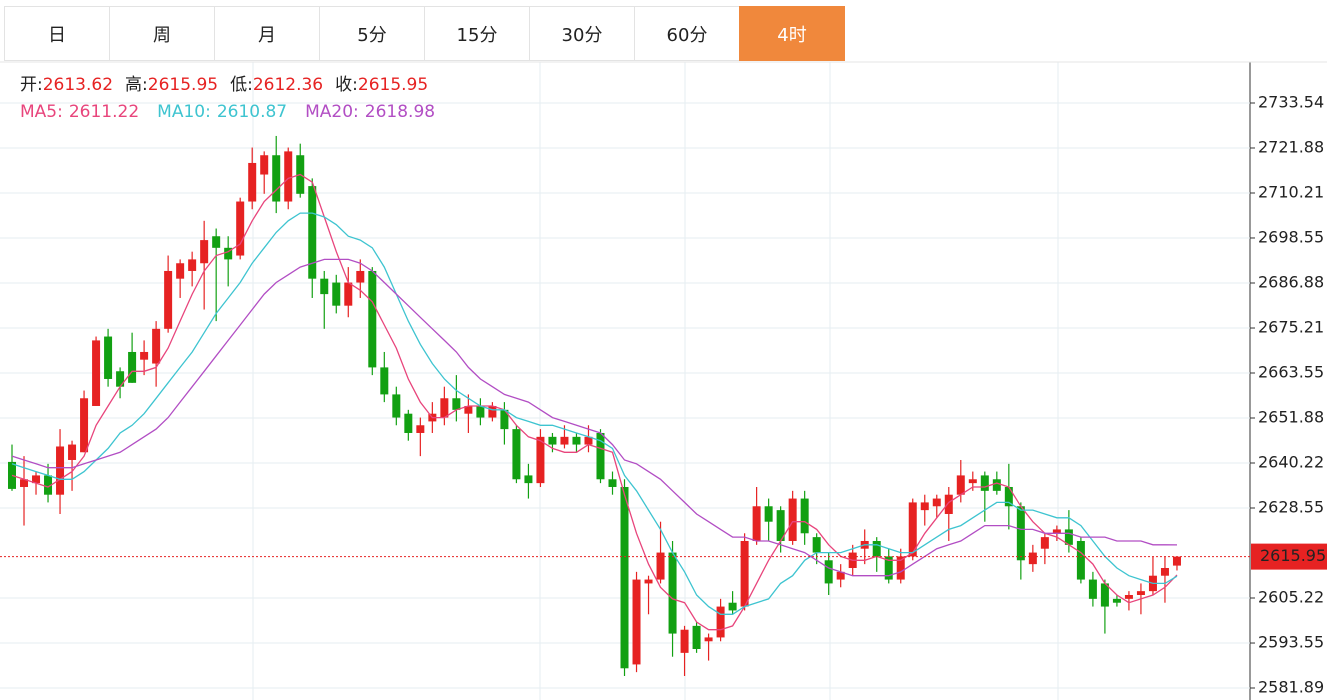 The image size is (1327, 700). What do you see at coordinates (136, 85) in the screenshot?
I see `ohlc-label: 高:` at bounding box center [136, 85].